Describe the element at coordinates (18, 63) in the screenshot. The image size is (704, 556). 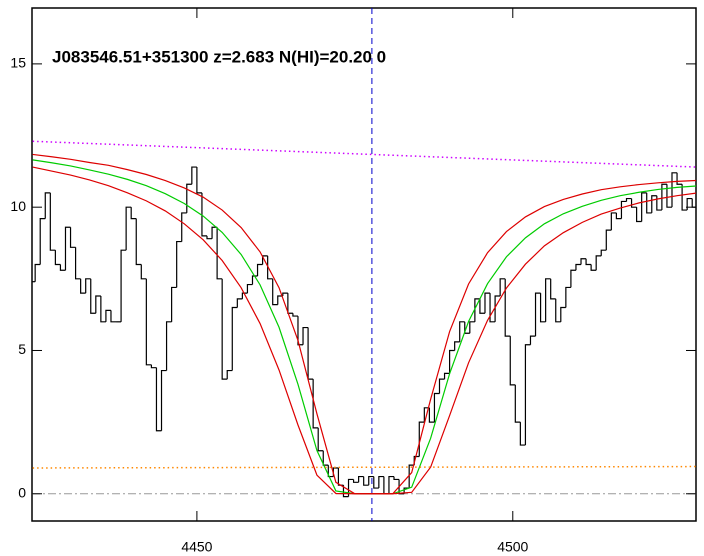
I see `y-tick-label: 15` at that location.